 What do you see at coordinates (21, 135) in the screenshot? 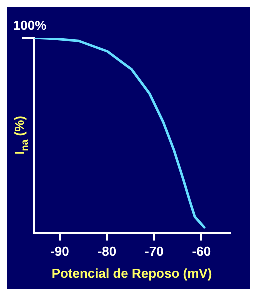
I see `y-axis-title: Ina (%)` at bounding box center [21, 135].